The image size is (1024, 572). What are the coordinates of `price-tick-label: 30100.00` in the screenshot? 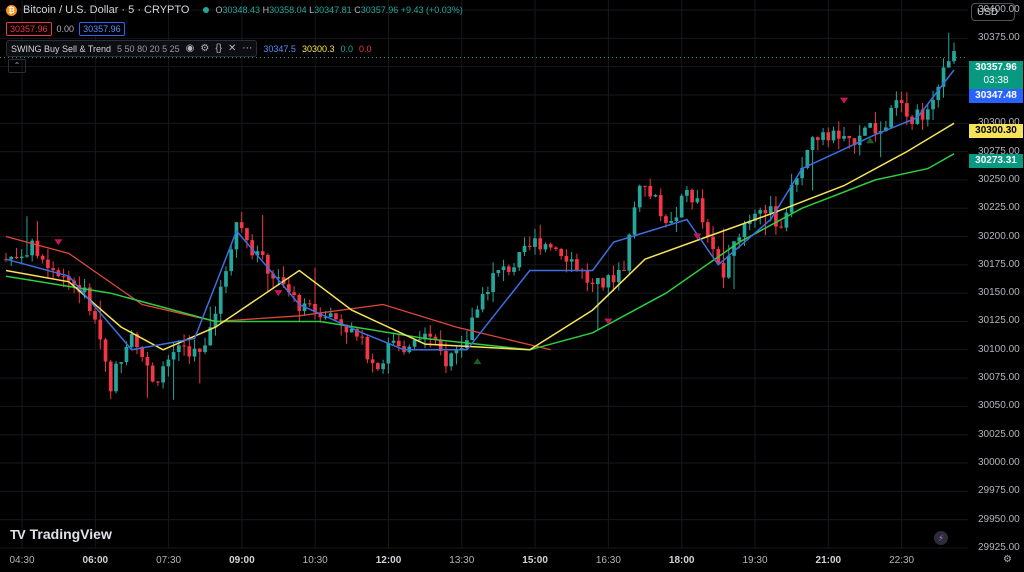 It's located at (999, 349).